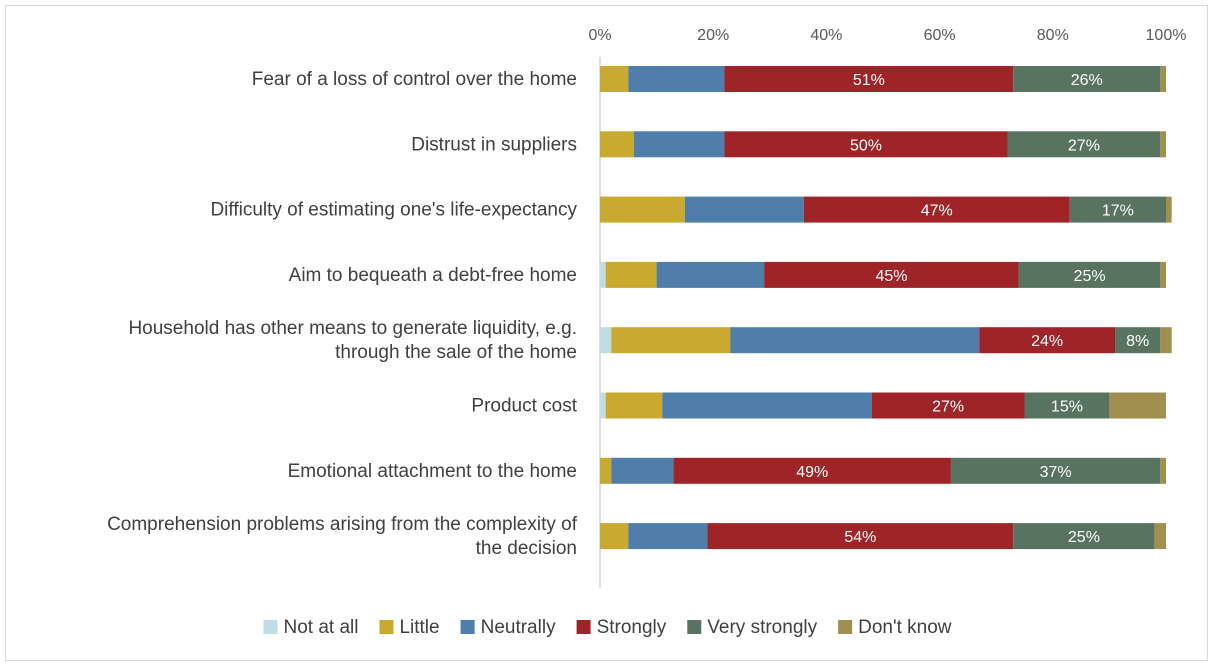  What do you see at coordinates (433, 275) in the screenshot?
I see `category-label: Aim to bequeath a debt-free home` at bounding box center [433, 275].